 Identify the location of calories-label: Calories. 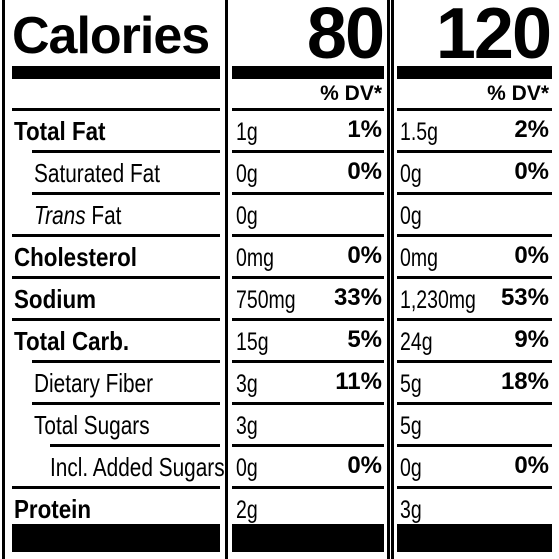
(111, 36).